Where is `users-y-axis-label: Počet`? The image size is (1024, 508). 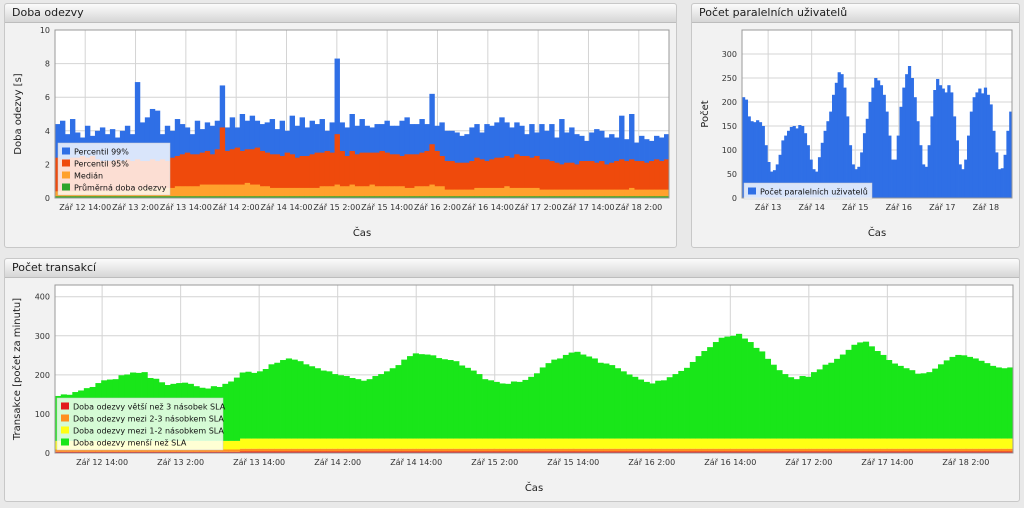
users-y-axis-label: Počet is located at coordinates (705, 113).